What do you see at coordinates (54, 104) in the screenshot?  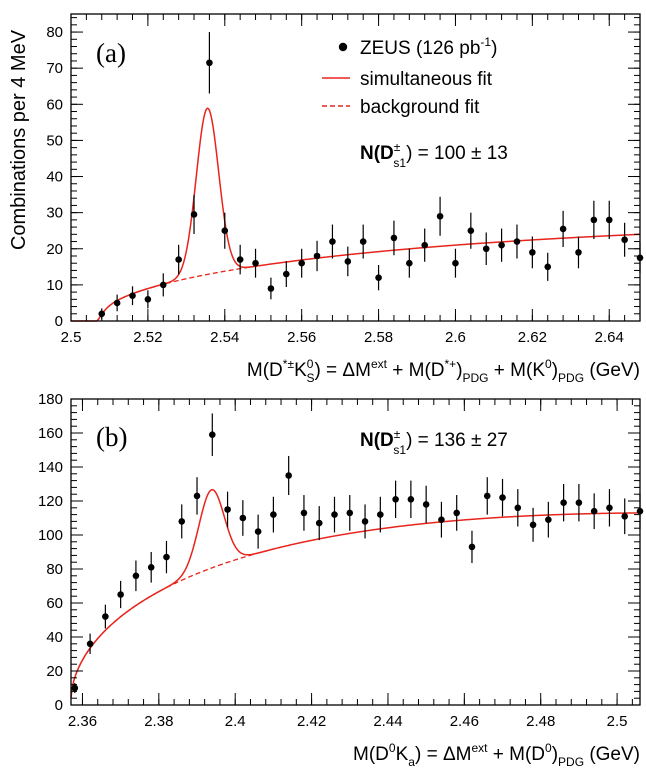 I see `panel-a-y-tick-label: 60` at bounding box center [54, 104].